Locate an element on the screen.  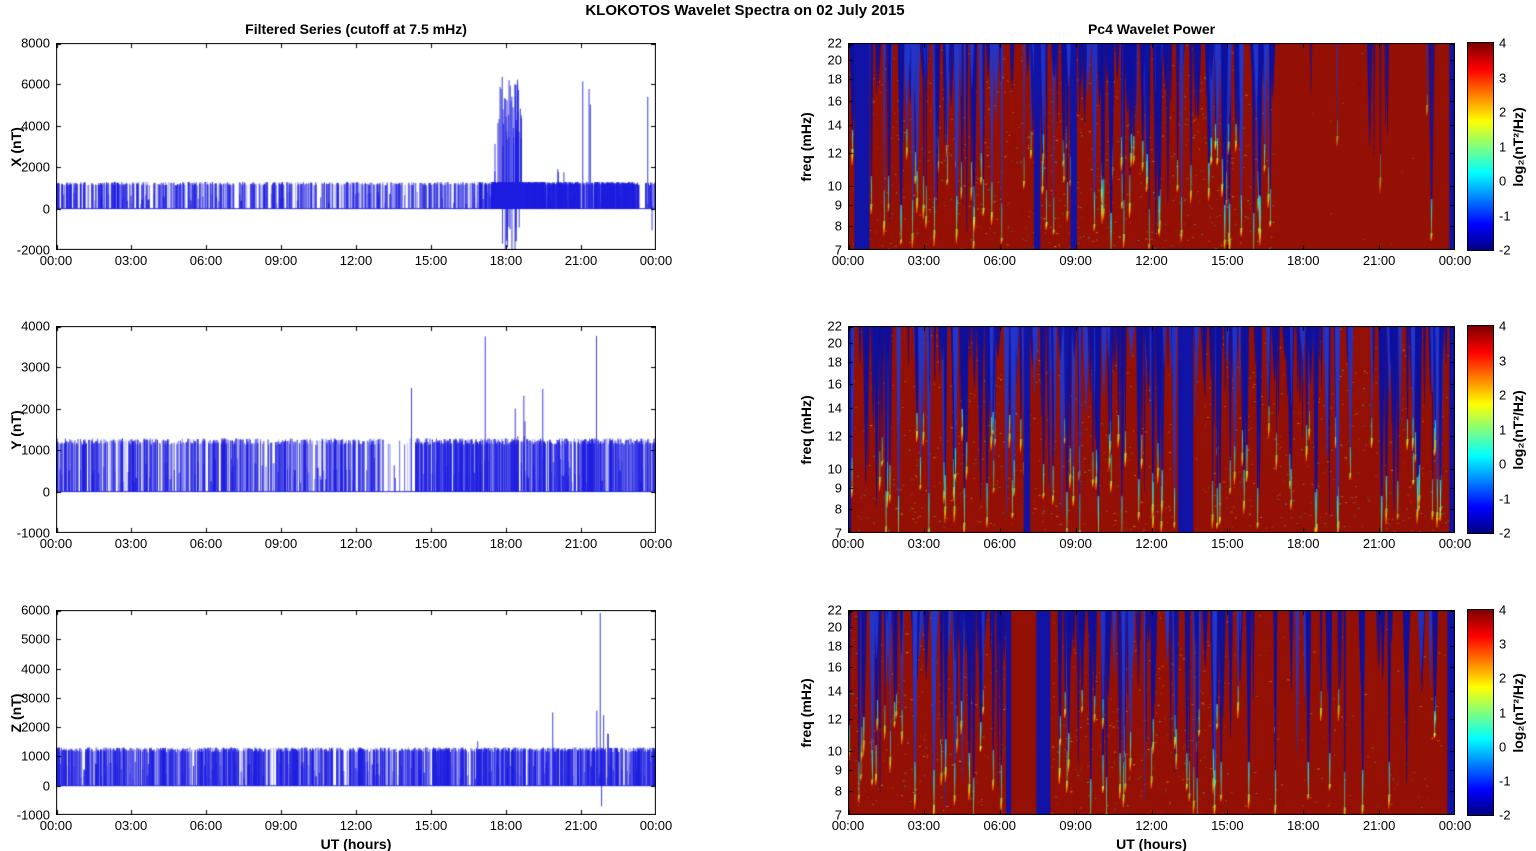
y-axis-label: Y (nT) is located at coordinates (16, 429).